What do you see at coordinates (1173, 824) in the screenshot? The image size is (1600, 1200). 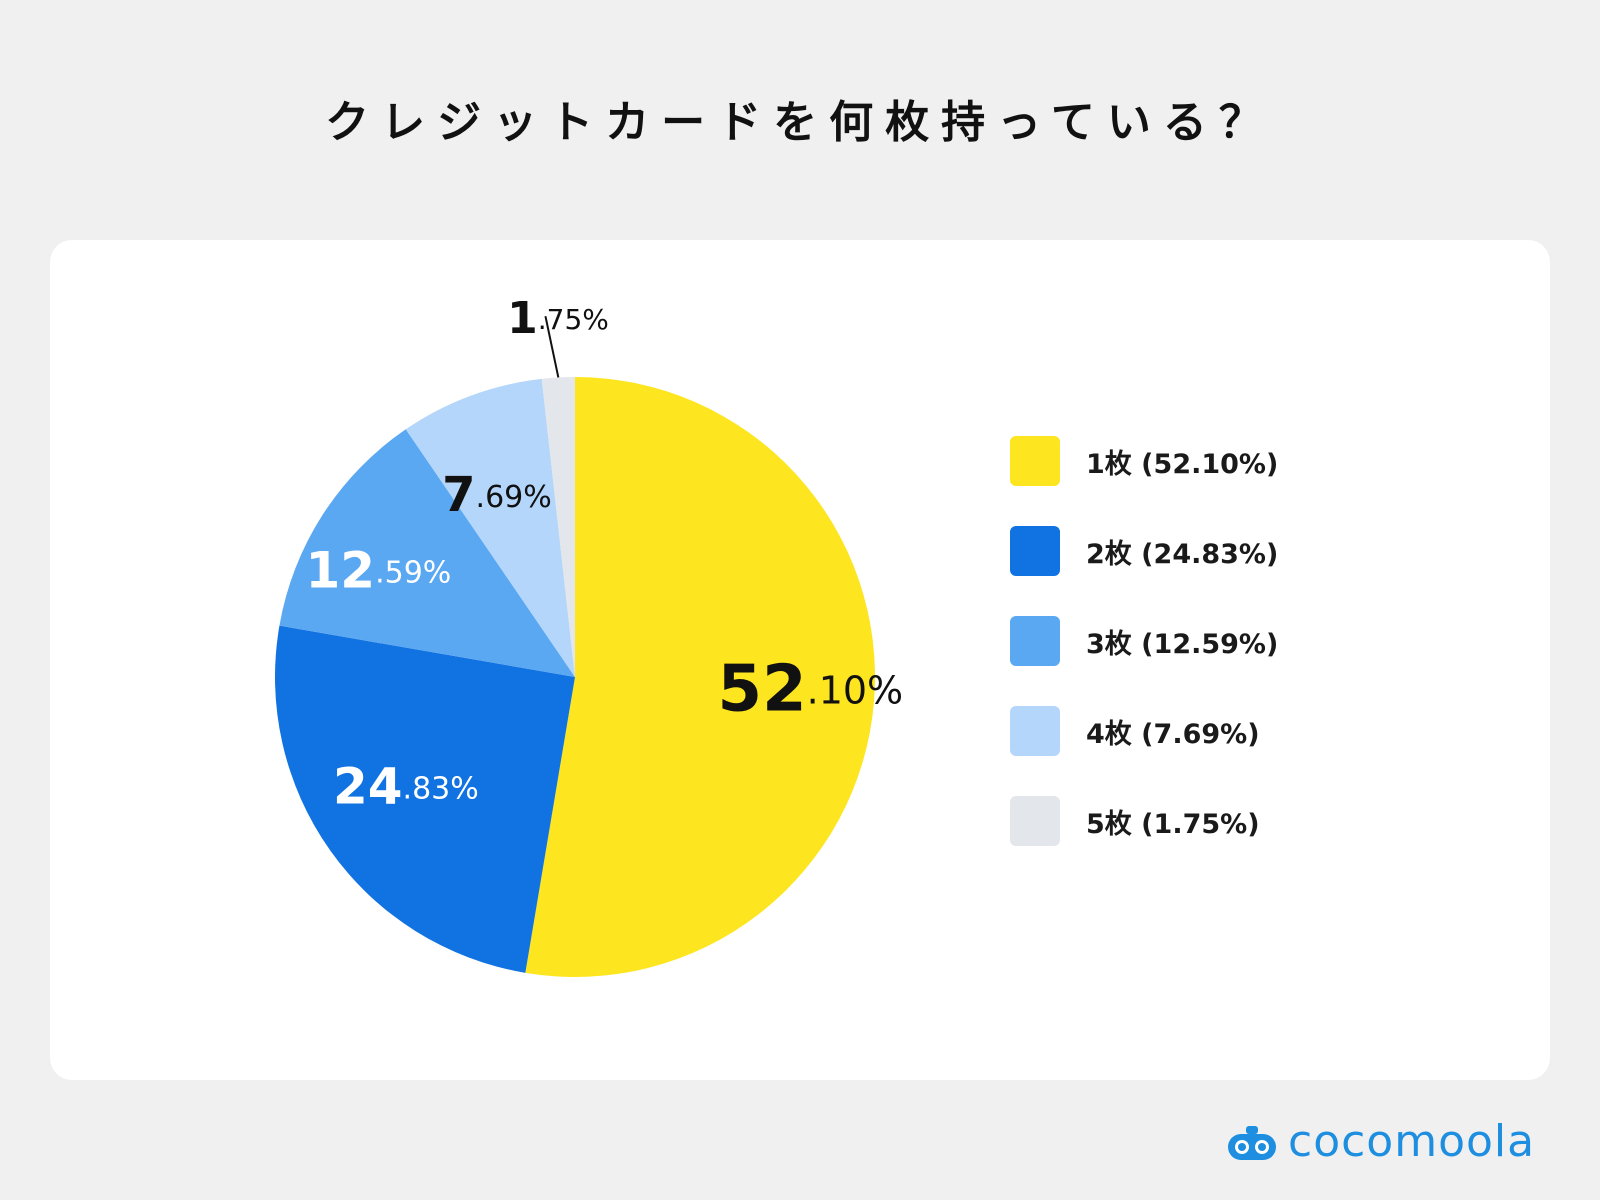 I see `legend-label-5: 5枚 (1.75%)` at bounding box center [1173, 824].